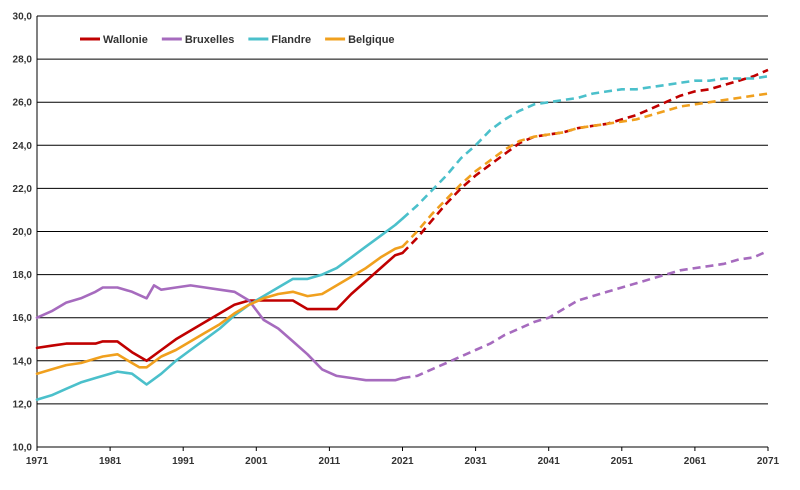 This screenshot has height=490, width=800. I want to click on series-line-belgique-observed, so click(219, 310).